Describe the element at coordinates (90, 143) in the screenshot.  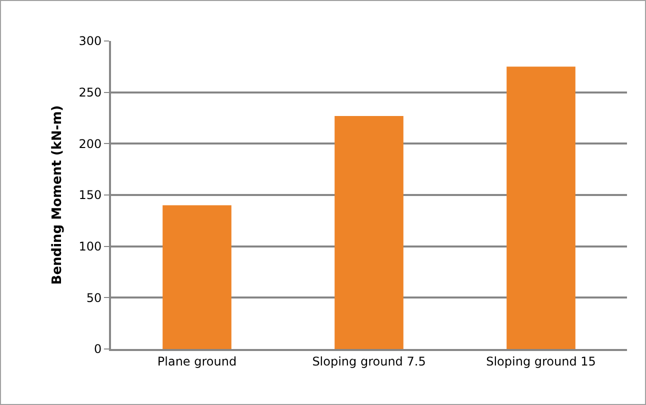
I see `y-tick-label: 200` at that location.